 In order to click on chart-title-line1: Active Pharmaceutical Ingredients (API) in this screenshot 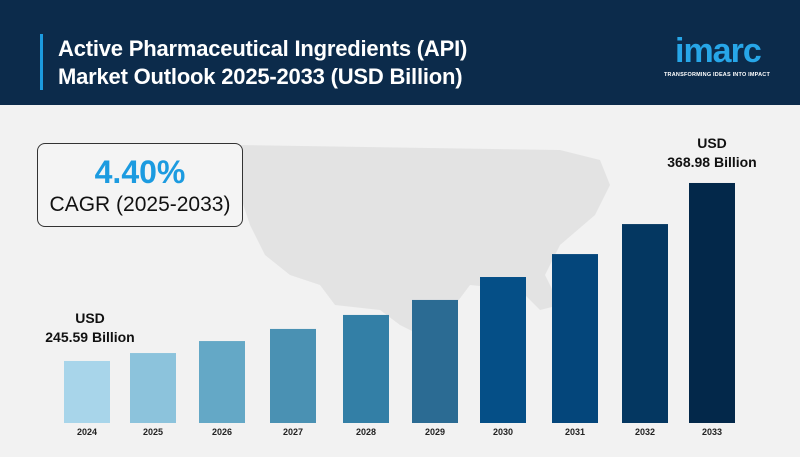, I will do `click(263, 48)`.